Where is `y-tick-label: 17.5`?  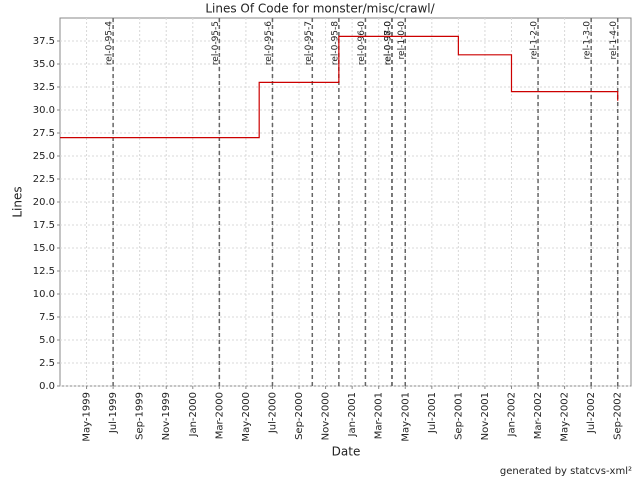
y-tick-label: 17.5 is located at coordinates (44, 225).